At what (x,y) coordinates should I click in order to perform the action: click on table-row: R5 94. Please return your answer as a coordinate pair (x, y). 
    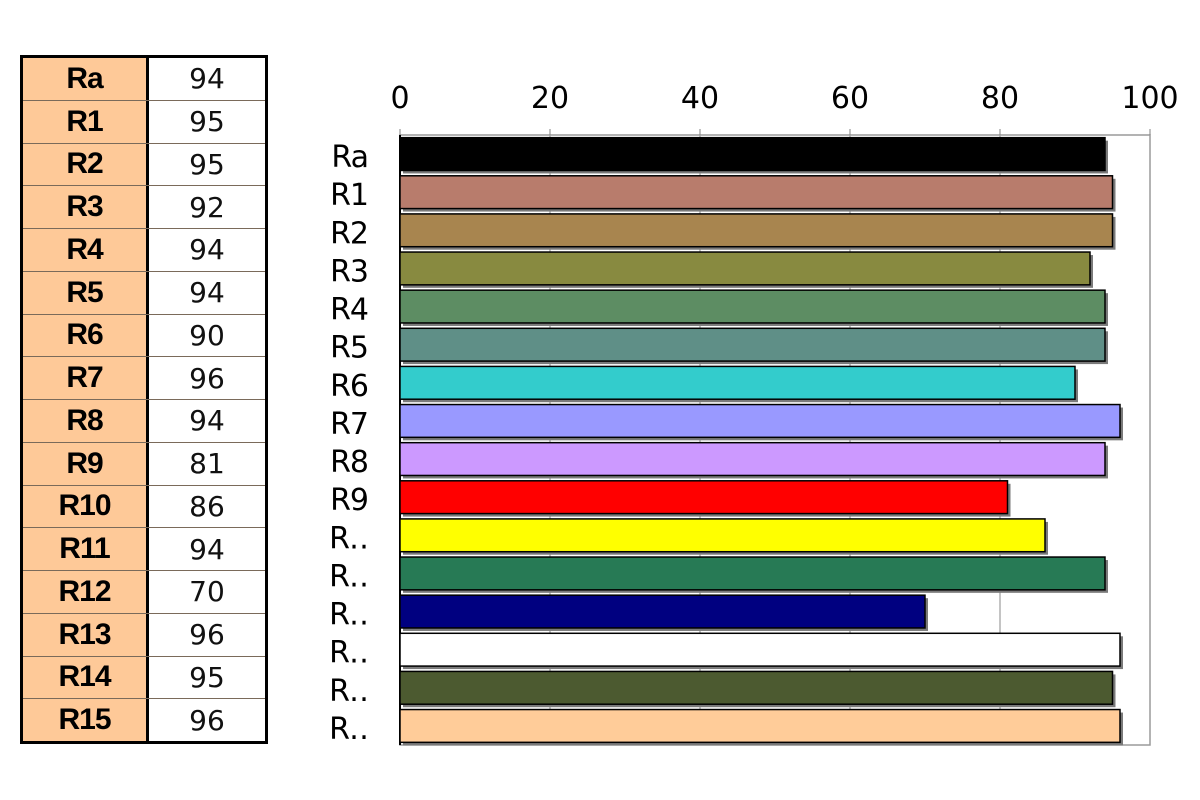
    Looking at the image, I should click on (144, 293).